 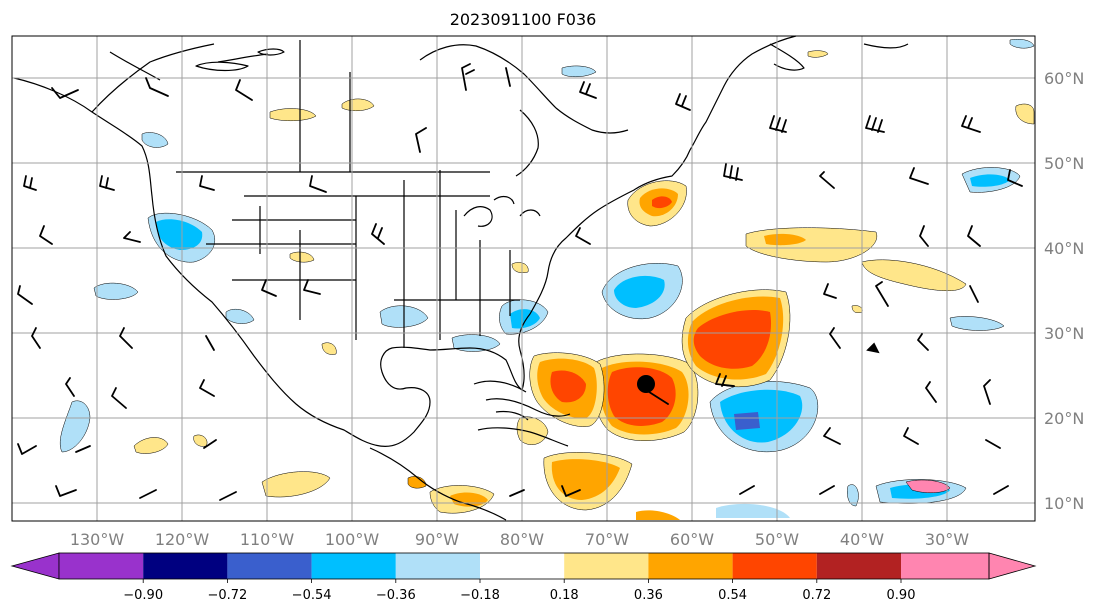 What do you see at coordinates (97, 539) in the screenshot?
I see `lon-label: 130°W` at bounding box center [97, 539].